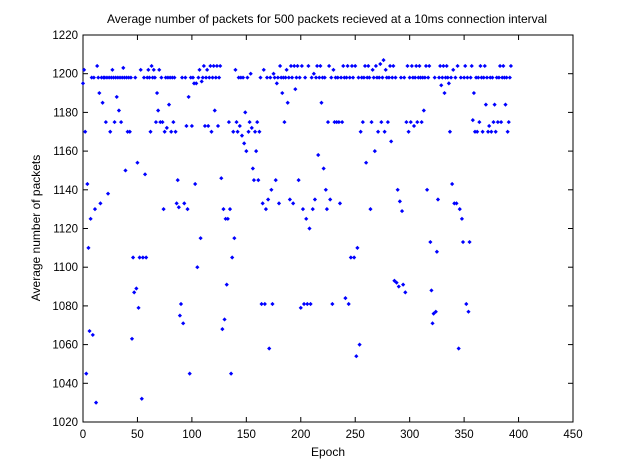  I want to click on y-tick-label: 1040, so click(65, 384).